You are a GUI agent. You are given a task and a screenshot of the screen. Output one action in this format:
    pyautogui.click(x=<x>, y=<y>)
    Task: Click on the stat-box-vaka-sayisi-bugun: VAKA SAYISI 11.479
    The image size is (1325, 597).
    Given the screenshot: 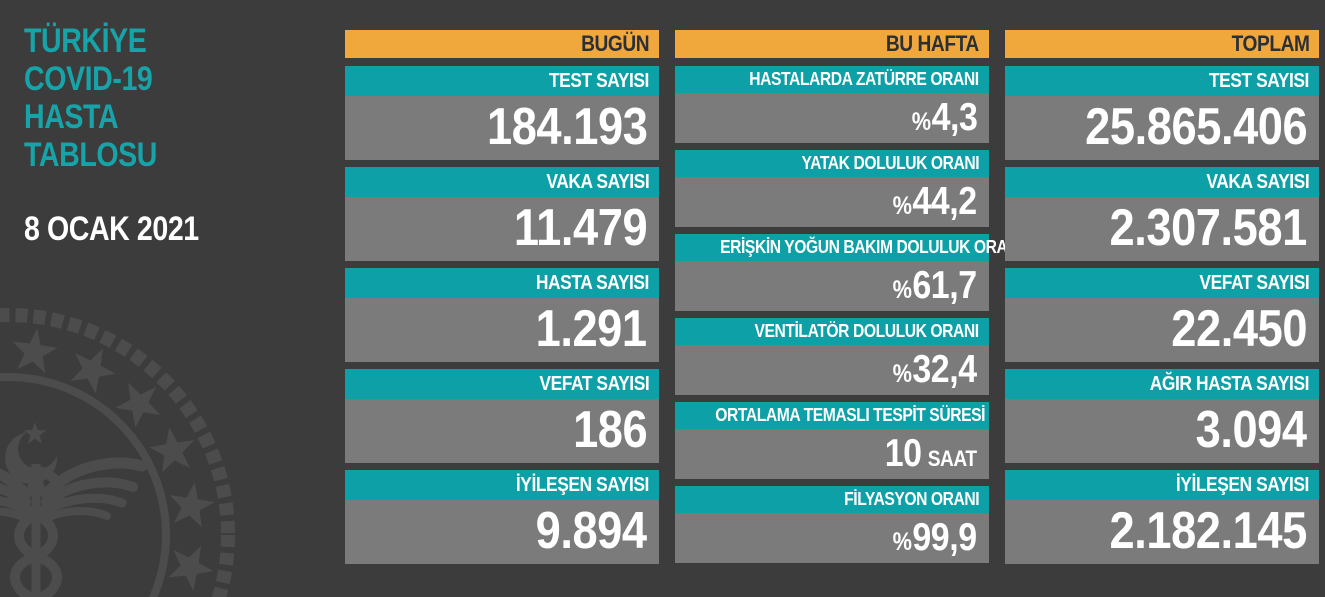 What is the action you would take?
    pyautogui.click(x=502, y=214)
    